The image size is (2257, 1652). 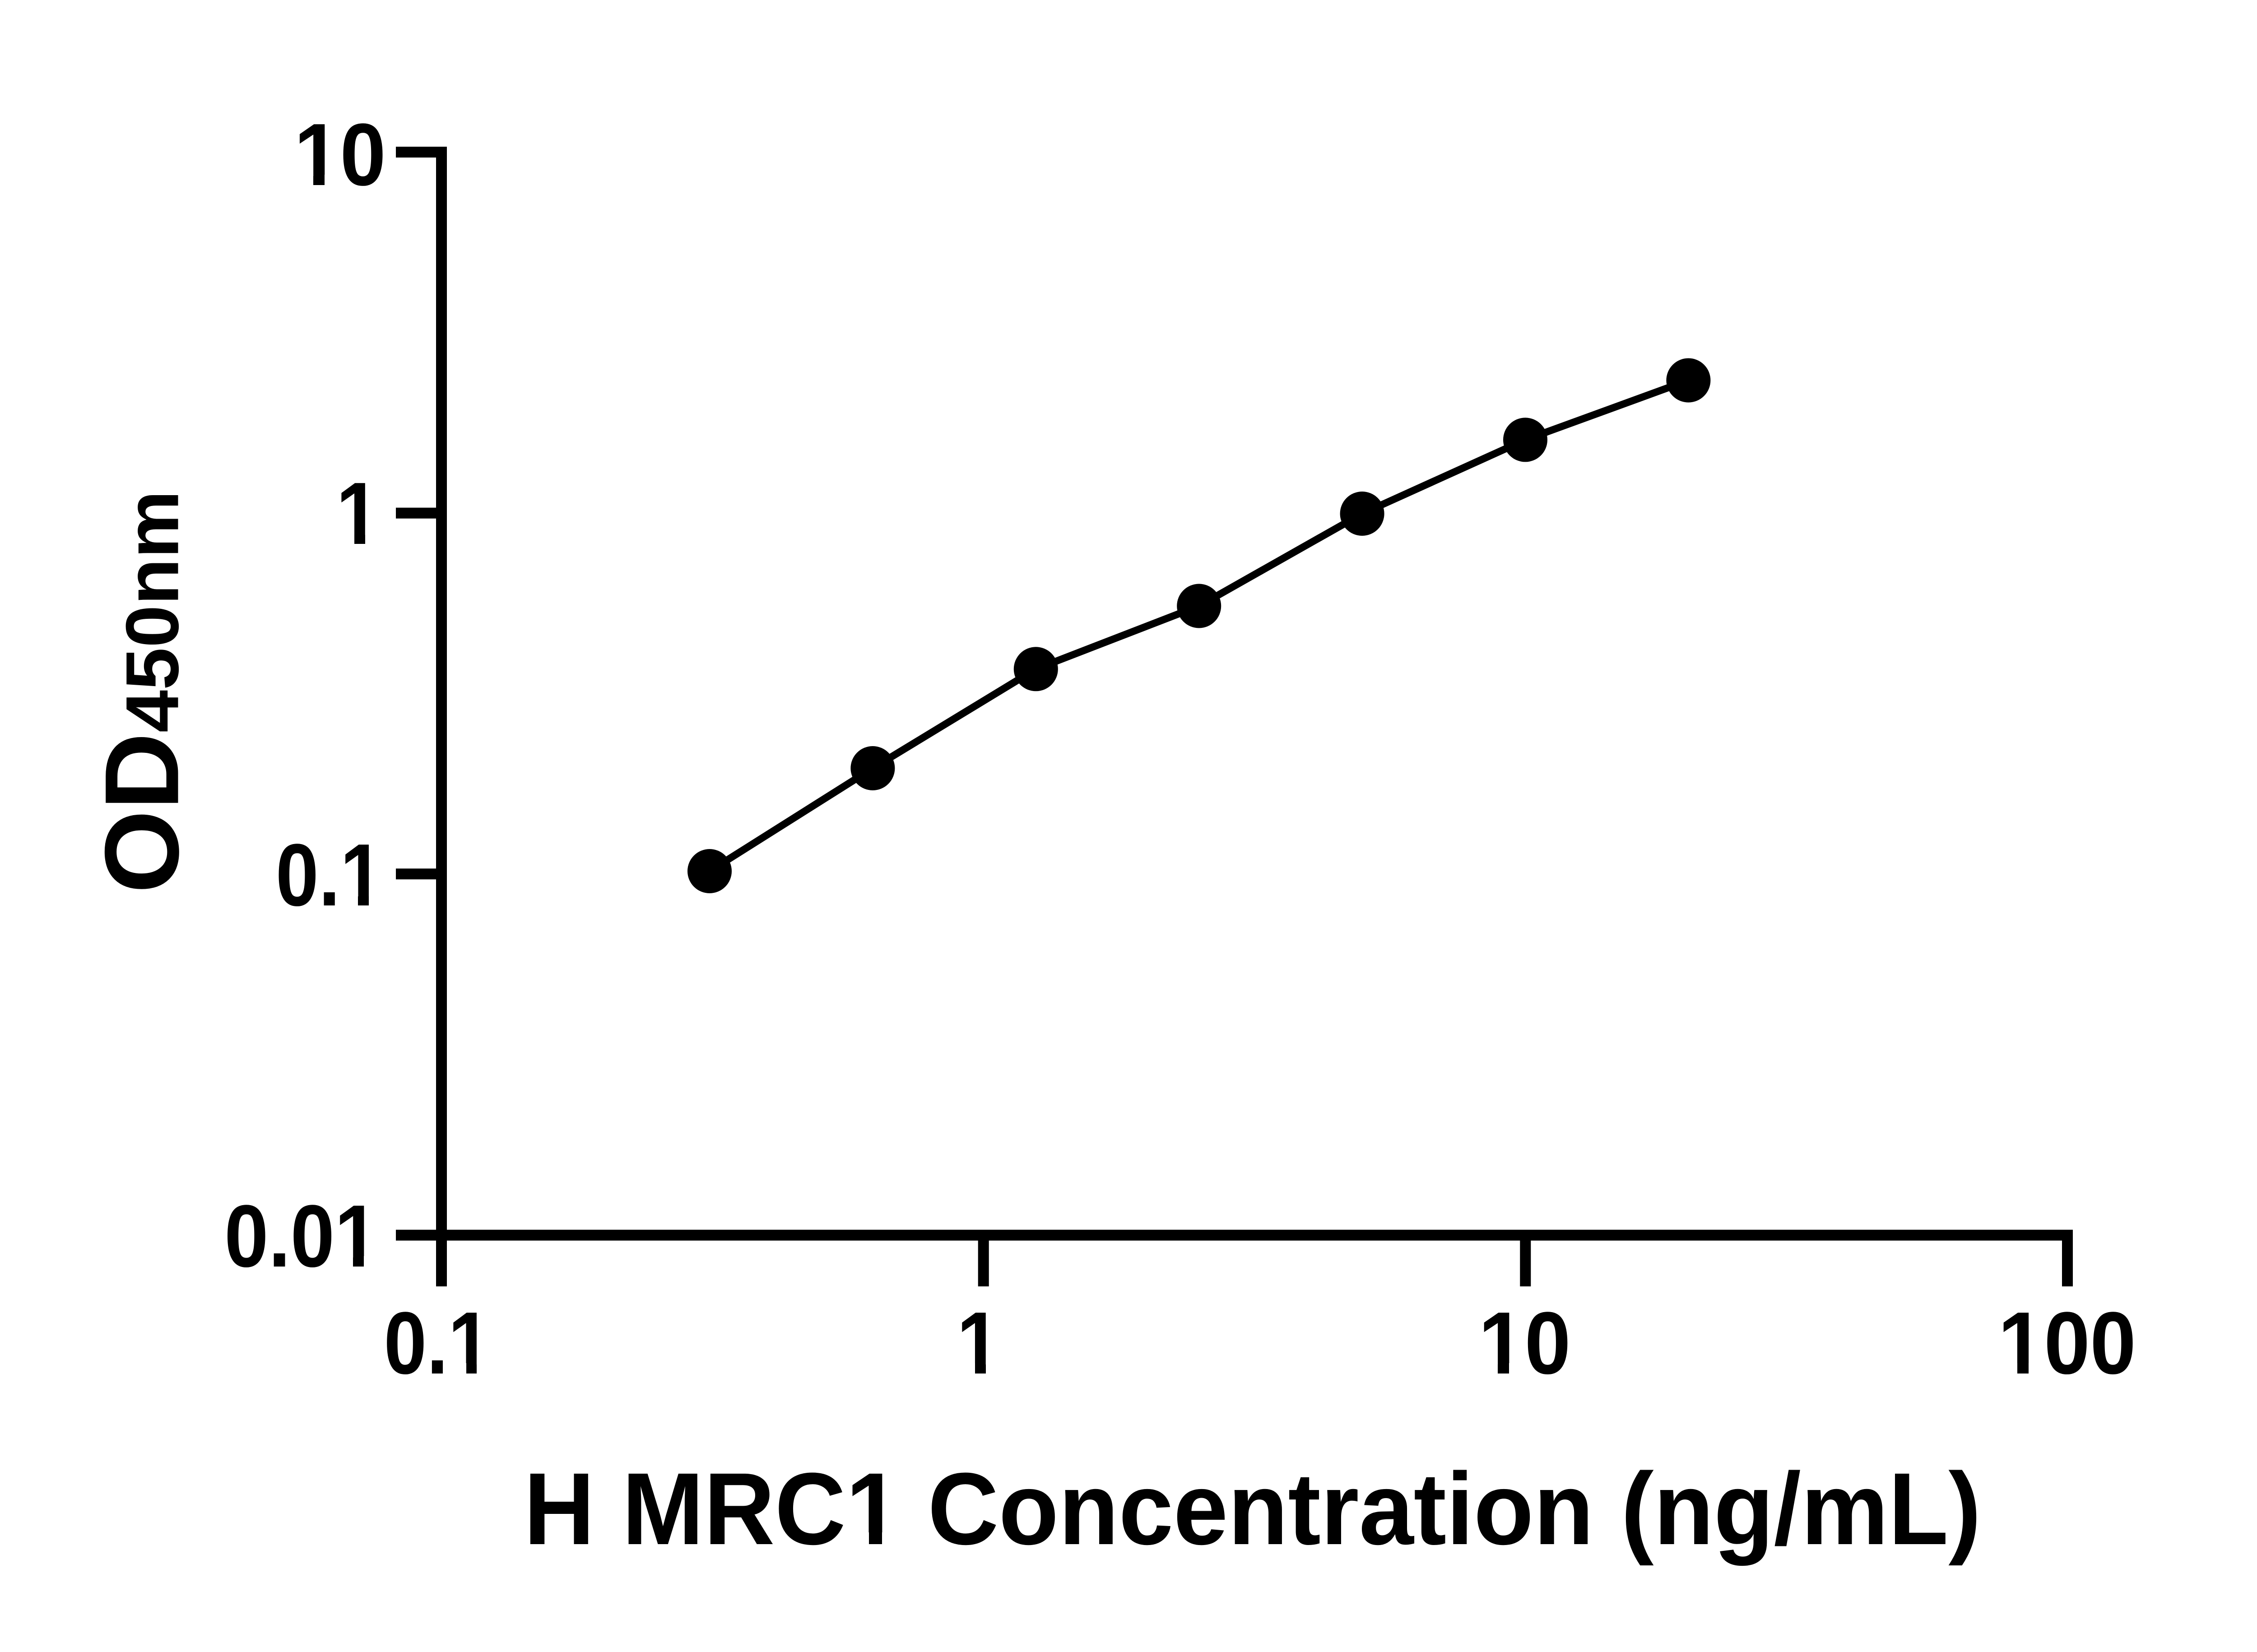 What do you see at coordinates (2067, 1343) in the screenshot?
I see `svg-text: 100` at bounding box center [2067, 1343].